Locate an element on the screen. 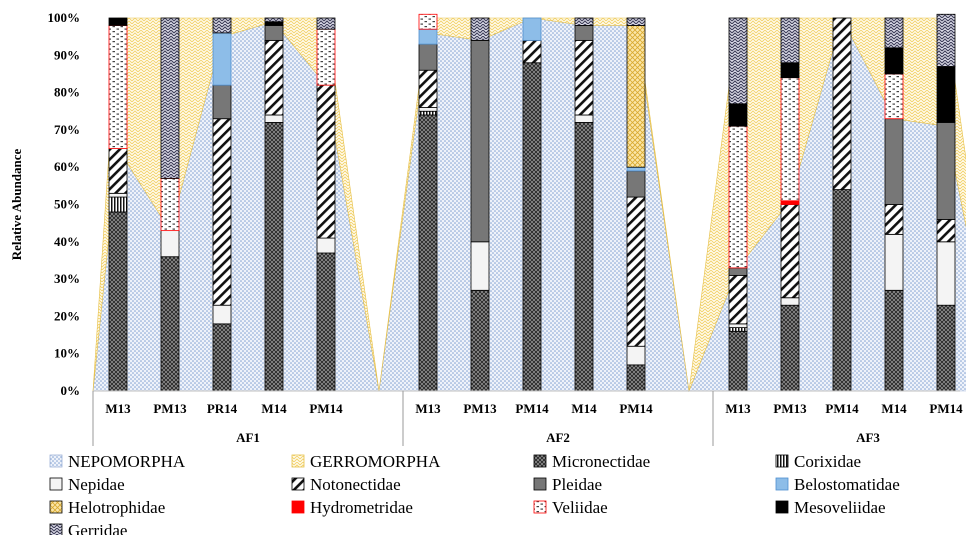 The width and height of the screenshot is (966, 535). y-tick-label: 70% is located at coordinates (67, 129).